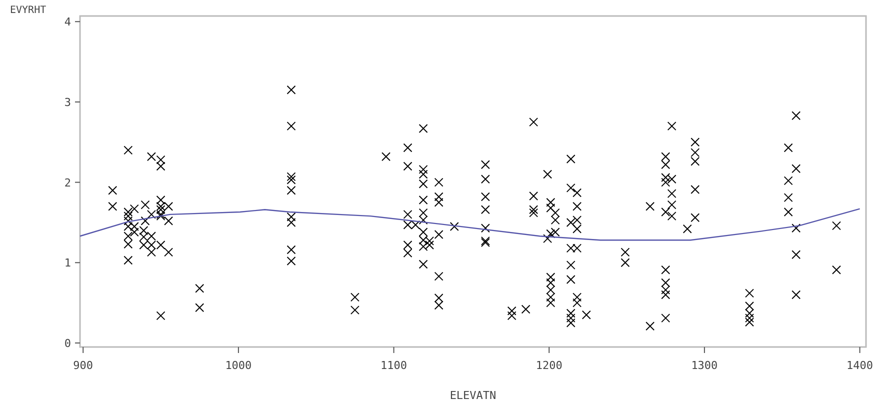 This screenshot has width=881, height=413. What do you see at coordinates (704, 365) in the screenshot?
I see `x-tick-label: 1300` at bounding box center [704, 365].